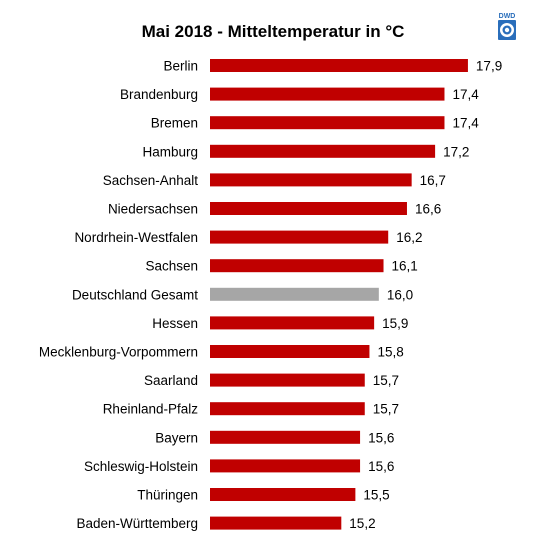 The height and width of the screenshot is (549, 546). Describe the element at coordinates (390, 352) in the screenshot. I see `value-label: 15,8` at that location.